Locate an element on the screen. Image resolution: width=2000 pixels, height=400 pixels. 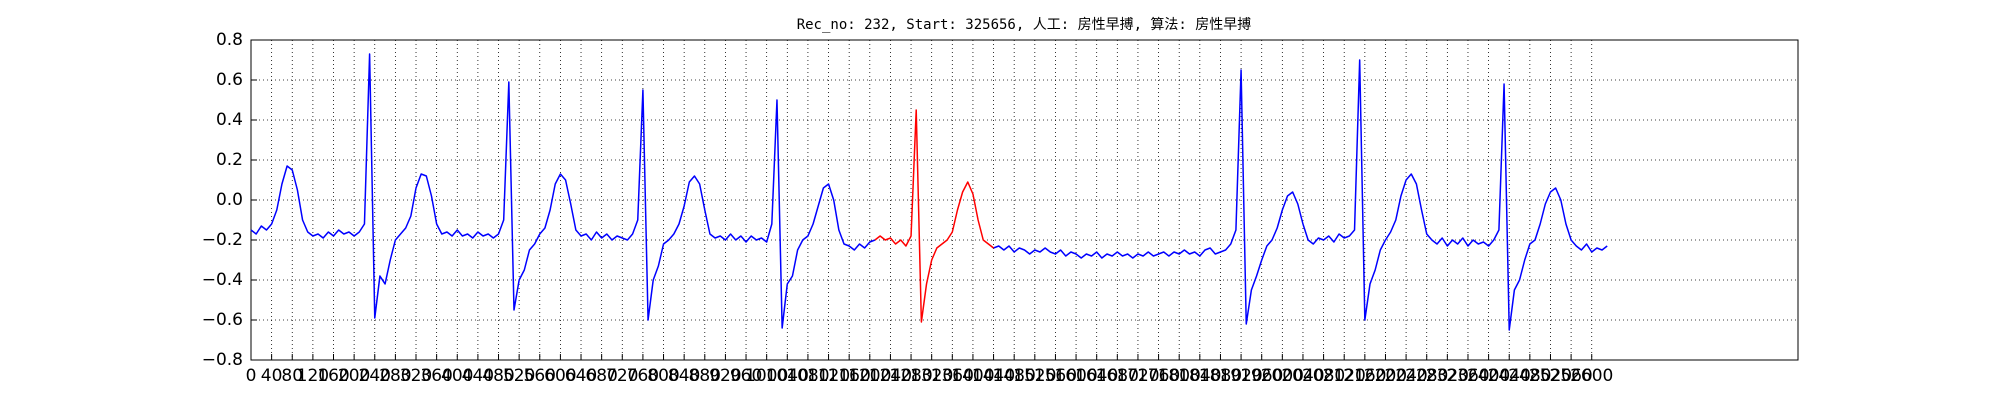
x-tick-label: 2320 is located at coordinates (1447, 376).